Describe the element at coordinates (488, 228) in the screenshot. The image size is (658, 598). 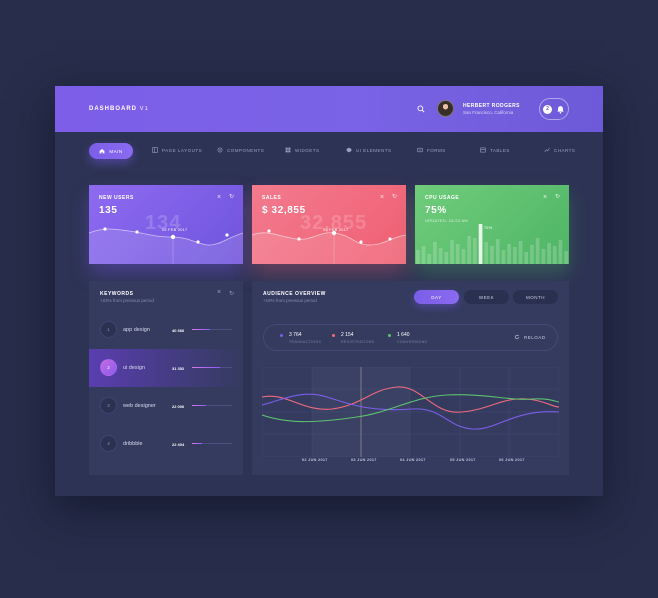
I see `cpu-bar-label: 75%` at that location.